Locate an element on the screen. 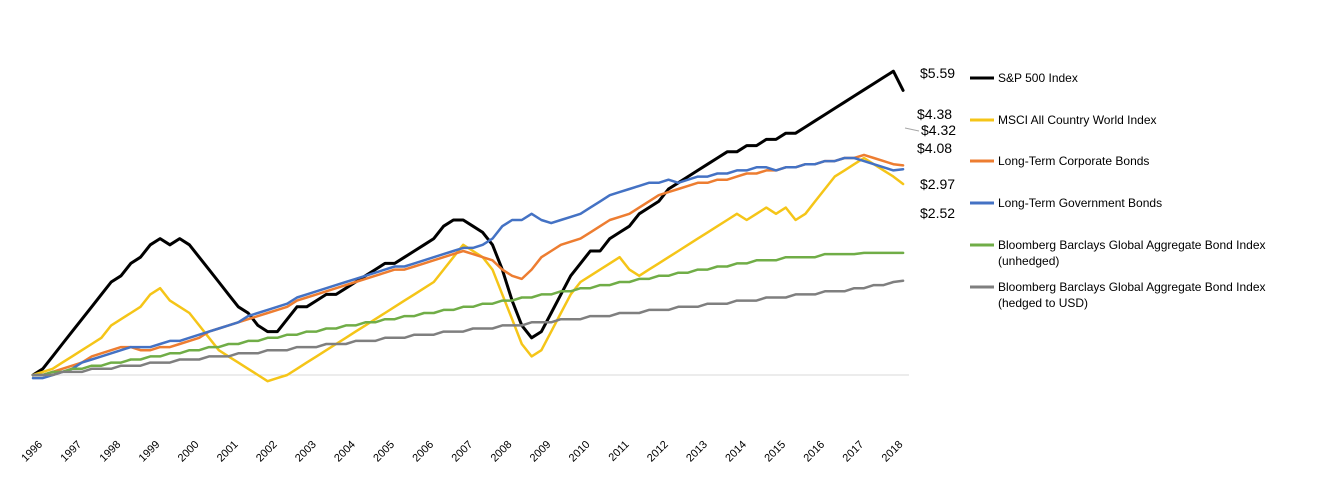  legend-item-3: Long-Term Government Bonds is located at coordinates (1066, 203).